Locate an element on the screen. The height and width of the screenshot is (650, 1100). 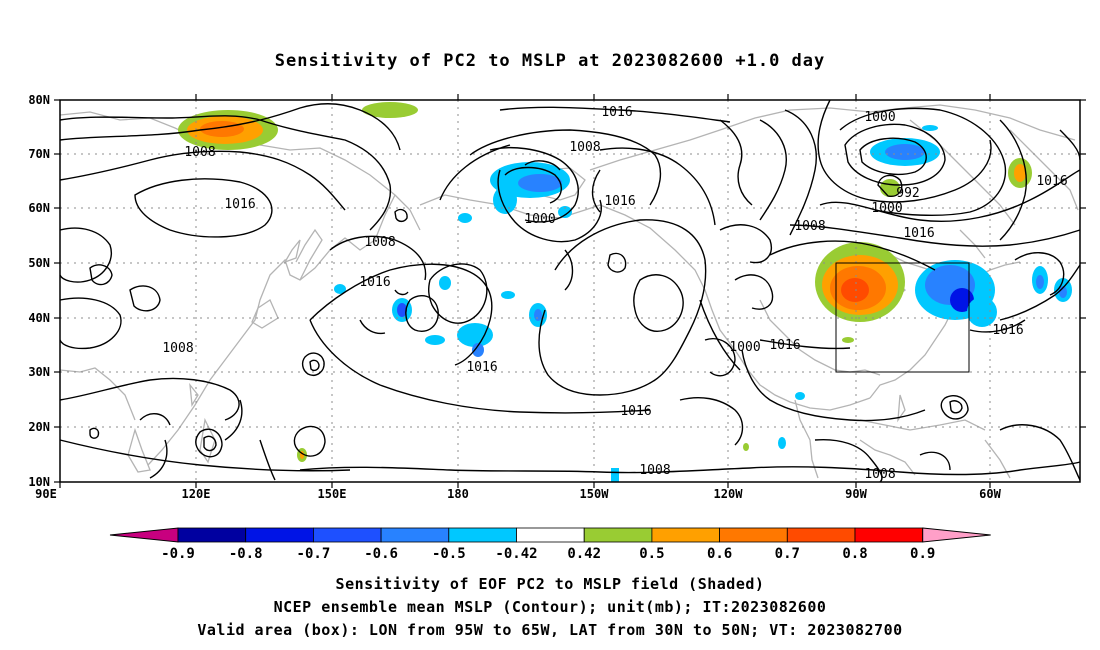
lon-label: 180 is located at coordinates (458, 494).